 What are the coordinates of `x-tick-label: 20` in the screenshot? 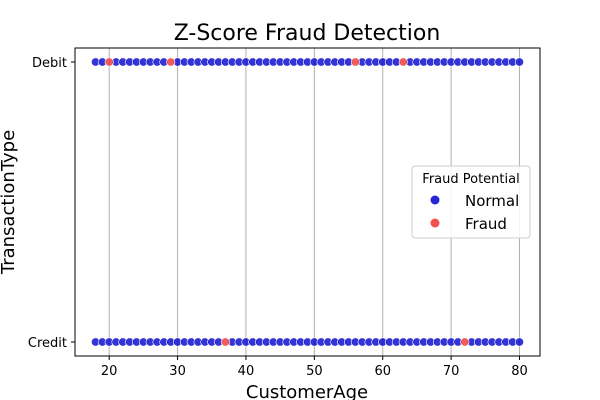 It's located at (109, 371).